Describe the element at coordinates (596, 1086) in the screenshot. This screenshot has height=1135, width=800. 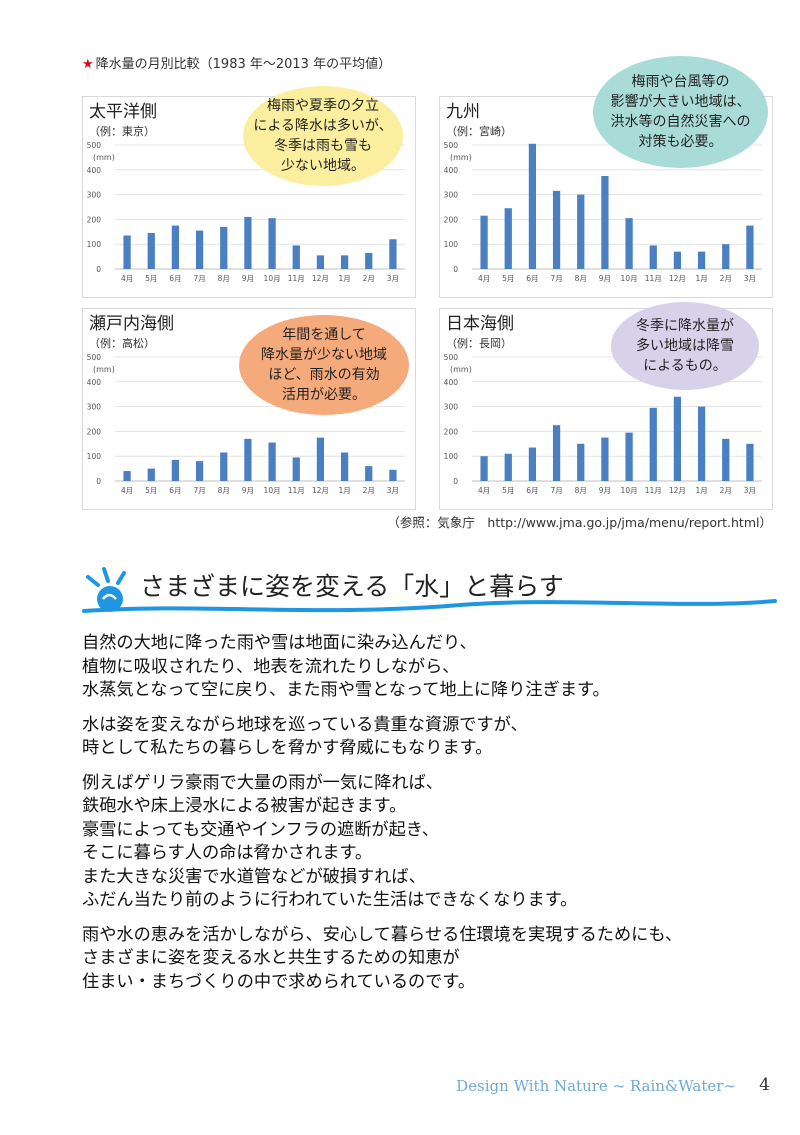
I see `footer-title: Design With Nature ~ Rain&Water~` at that location.